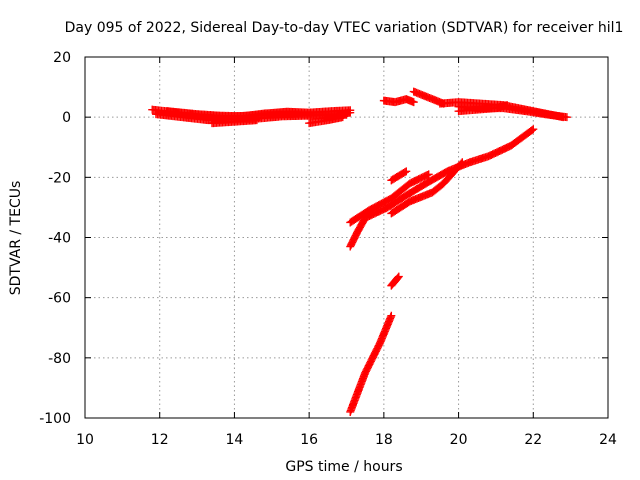 This screenshot has width=640, height=480. What do you see at coordinates (66, 118) in the screenshot?
I see `y-tick-label: 0` at bounding box center [66, 118].